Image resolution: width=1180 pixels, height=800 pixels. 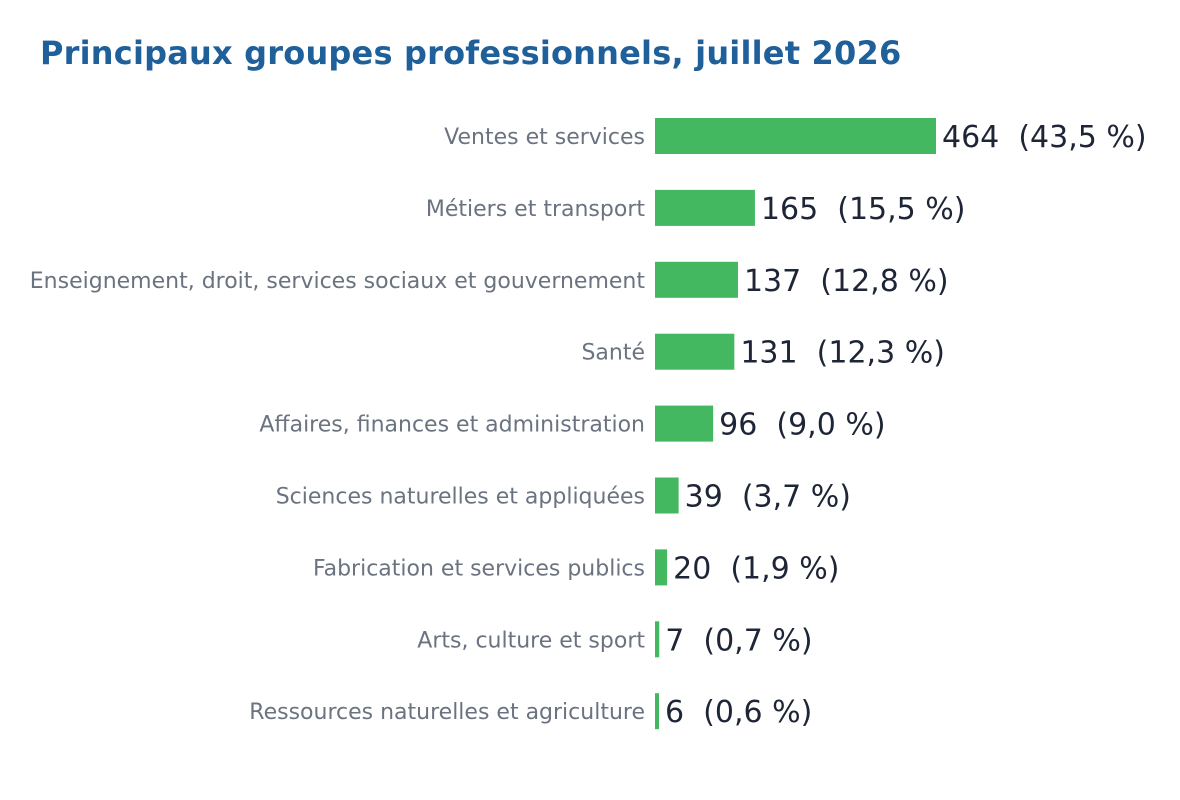 I want to click on value-label: 7 (0,7 %), so click(x=738, y=640).